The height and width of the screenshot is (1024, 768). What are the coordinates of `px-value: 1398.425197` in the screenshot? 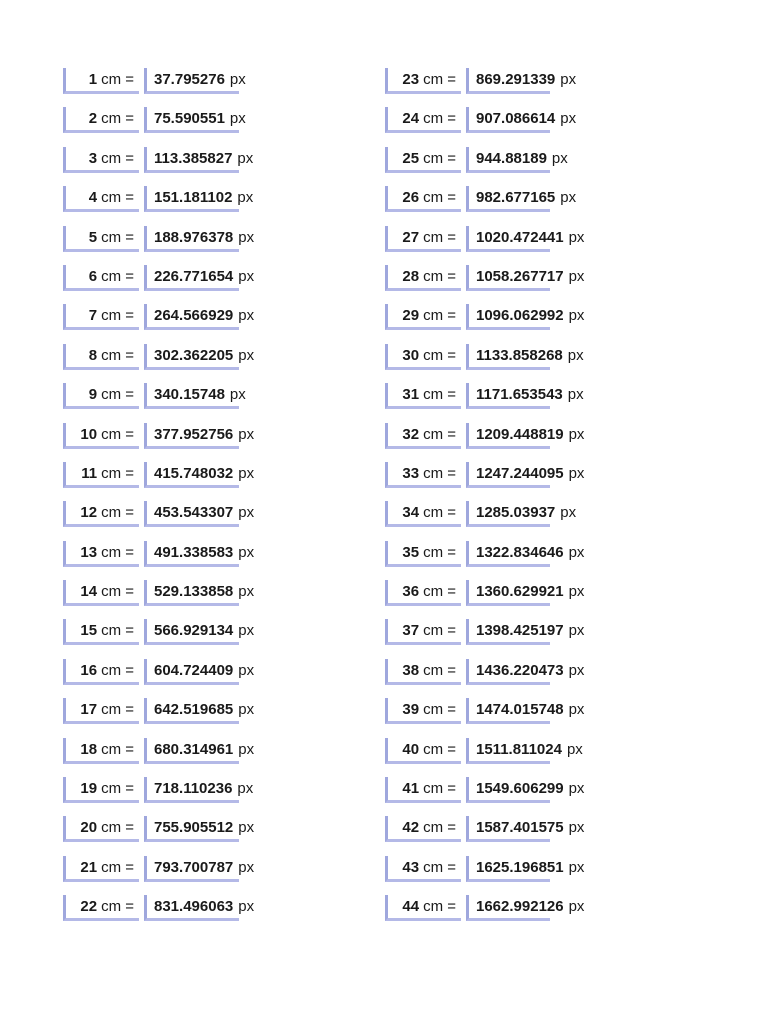 It's located at (520, 631).